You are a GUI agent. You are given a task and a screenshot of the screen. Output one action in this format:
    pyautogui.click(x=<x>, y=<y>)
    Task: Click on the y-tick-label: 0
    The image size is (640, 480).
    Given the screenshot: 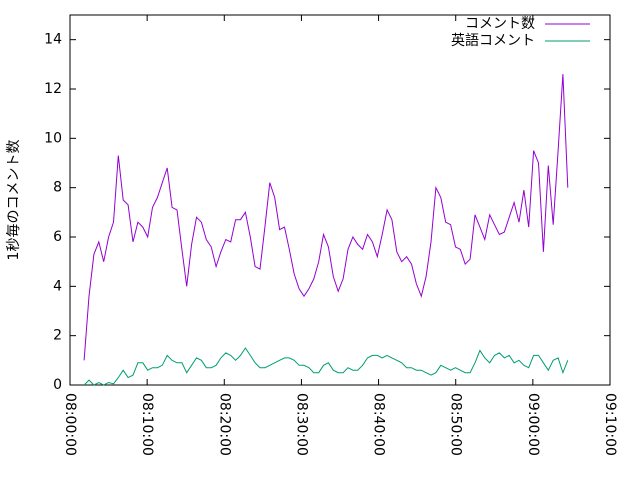 What is the action you would take?
    pyautogui.click(x=57, y=385)
    